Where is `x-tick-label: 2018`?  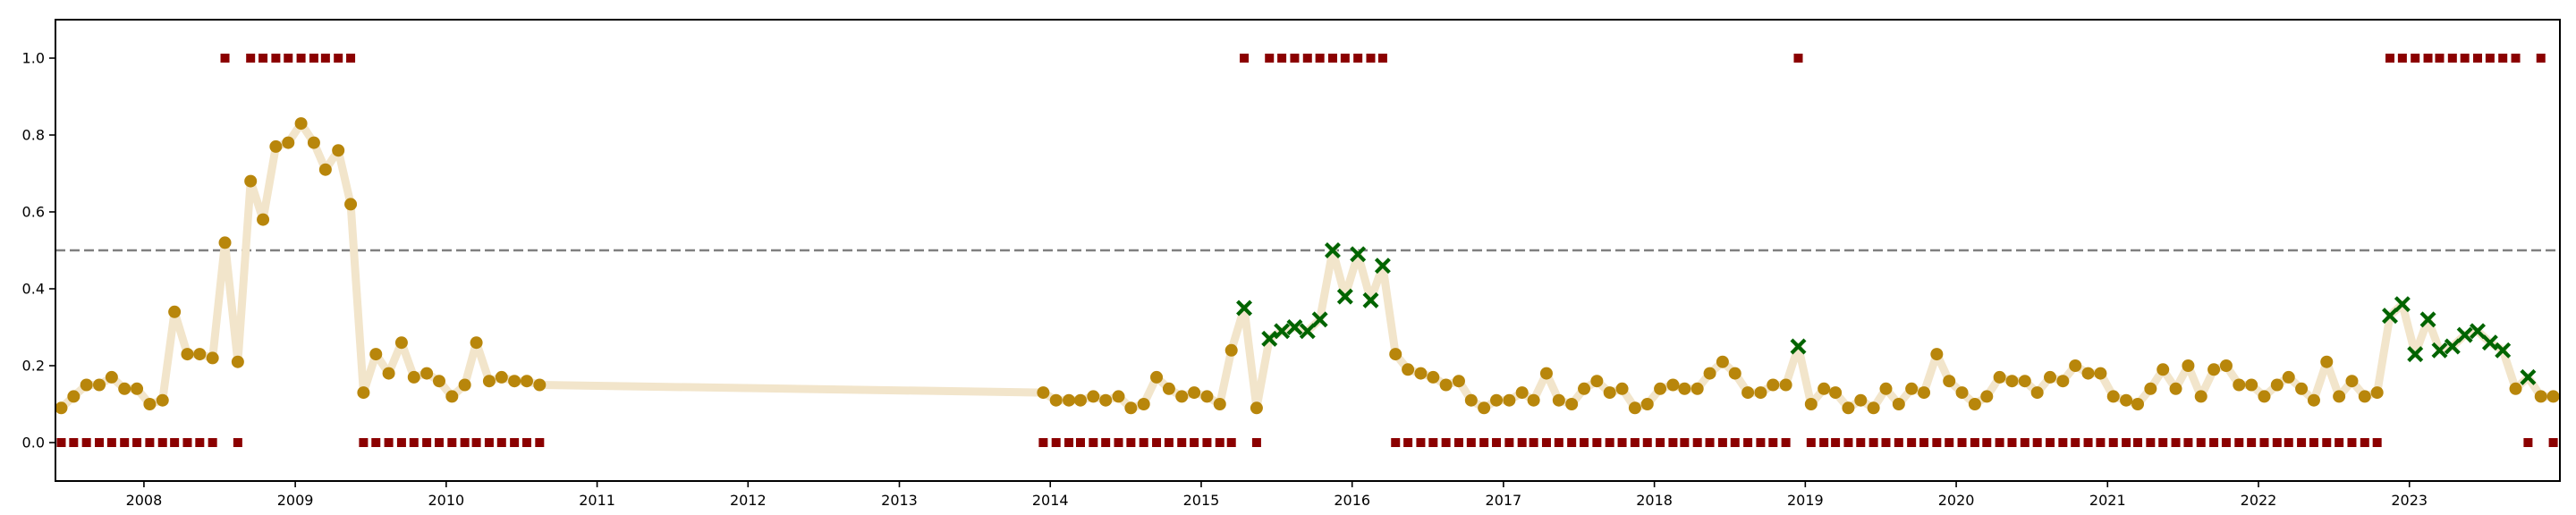 x-tick-label: 2018 is located at coordinates (1654, 500).